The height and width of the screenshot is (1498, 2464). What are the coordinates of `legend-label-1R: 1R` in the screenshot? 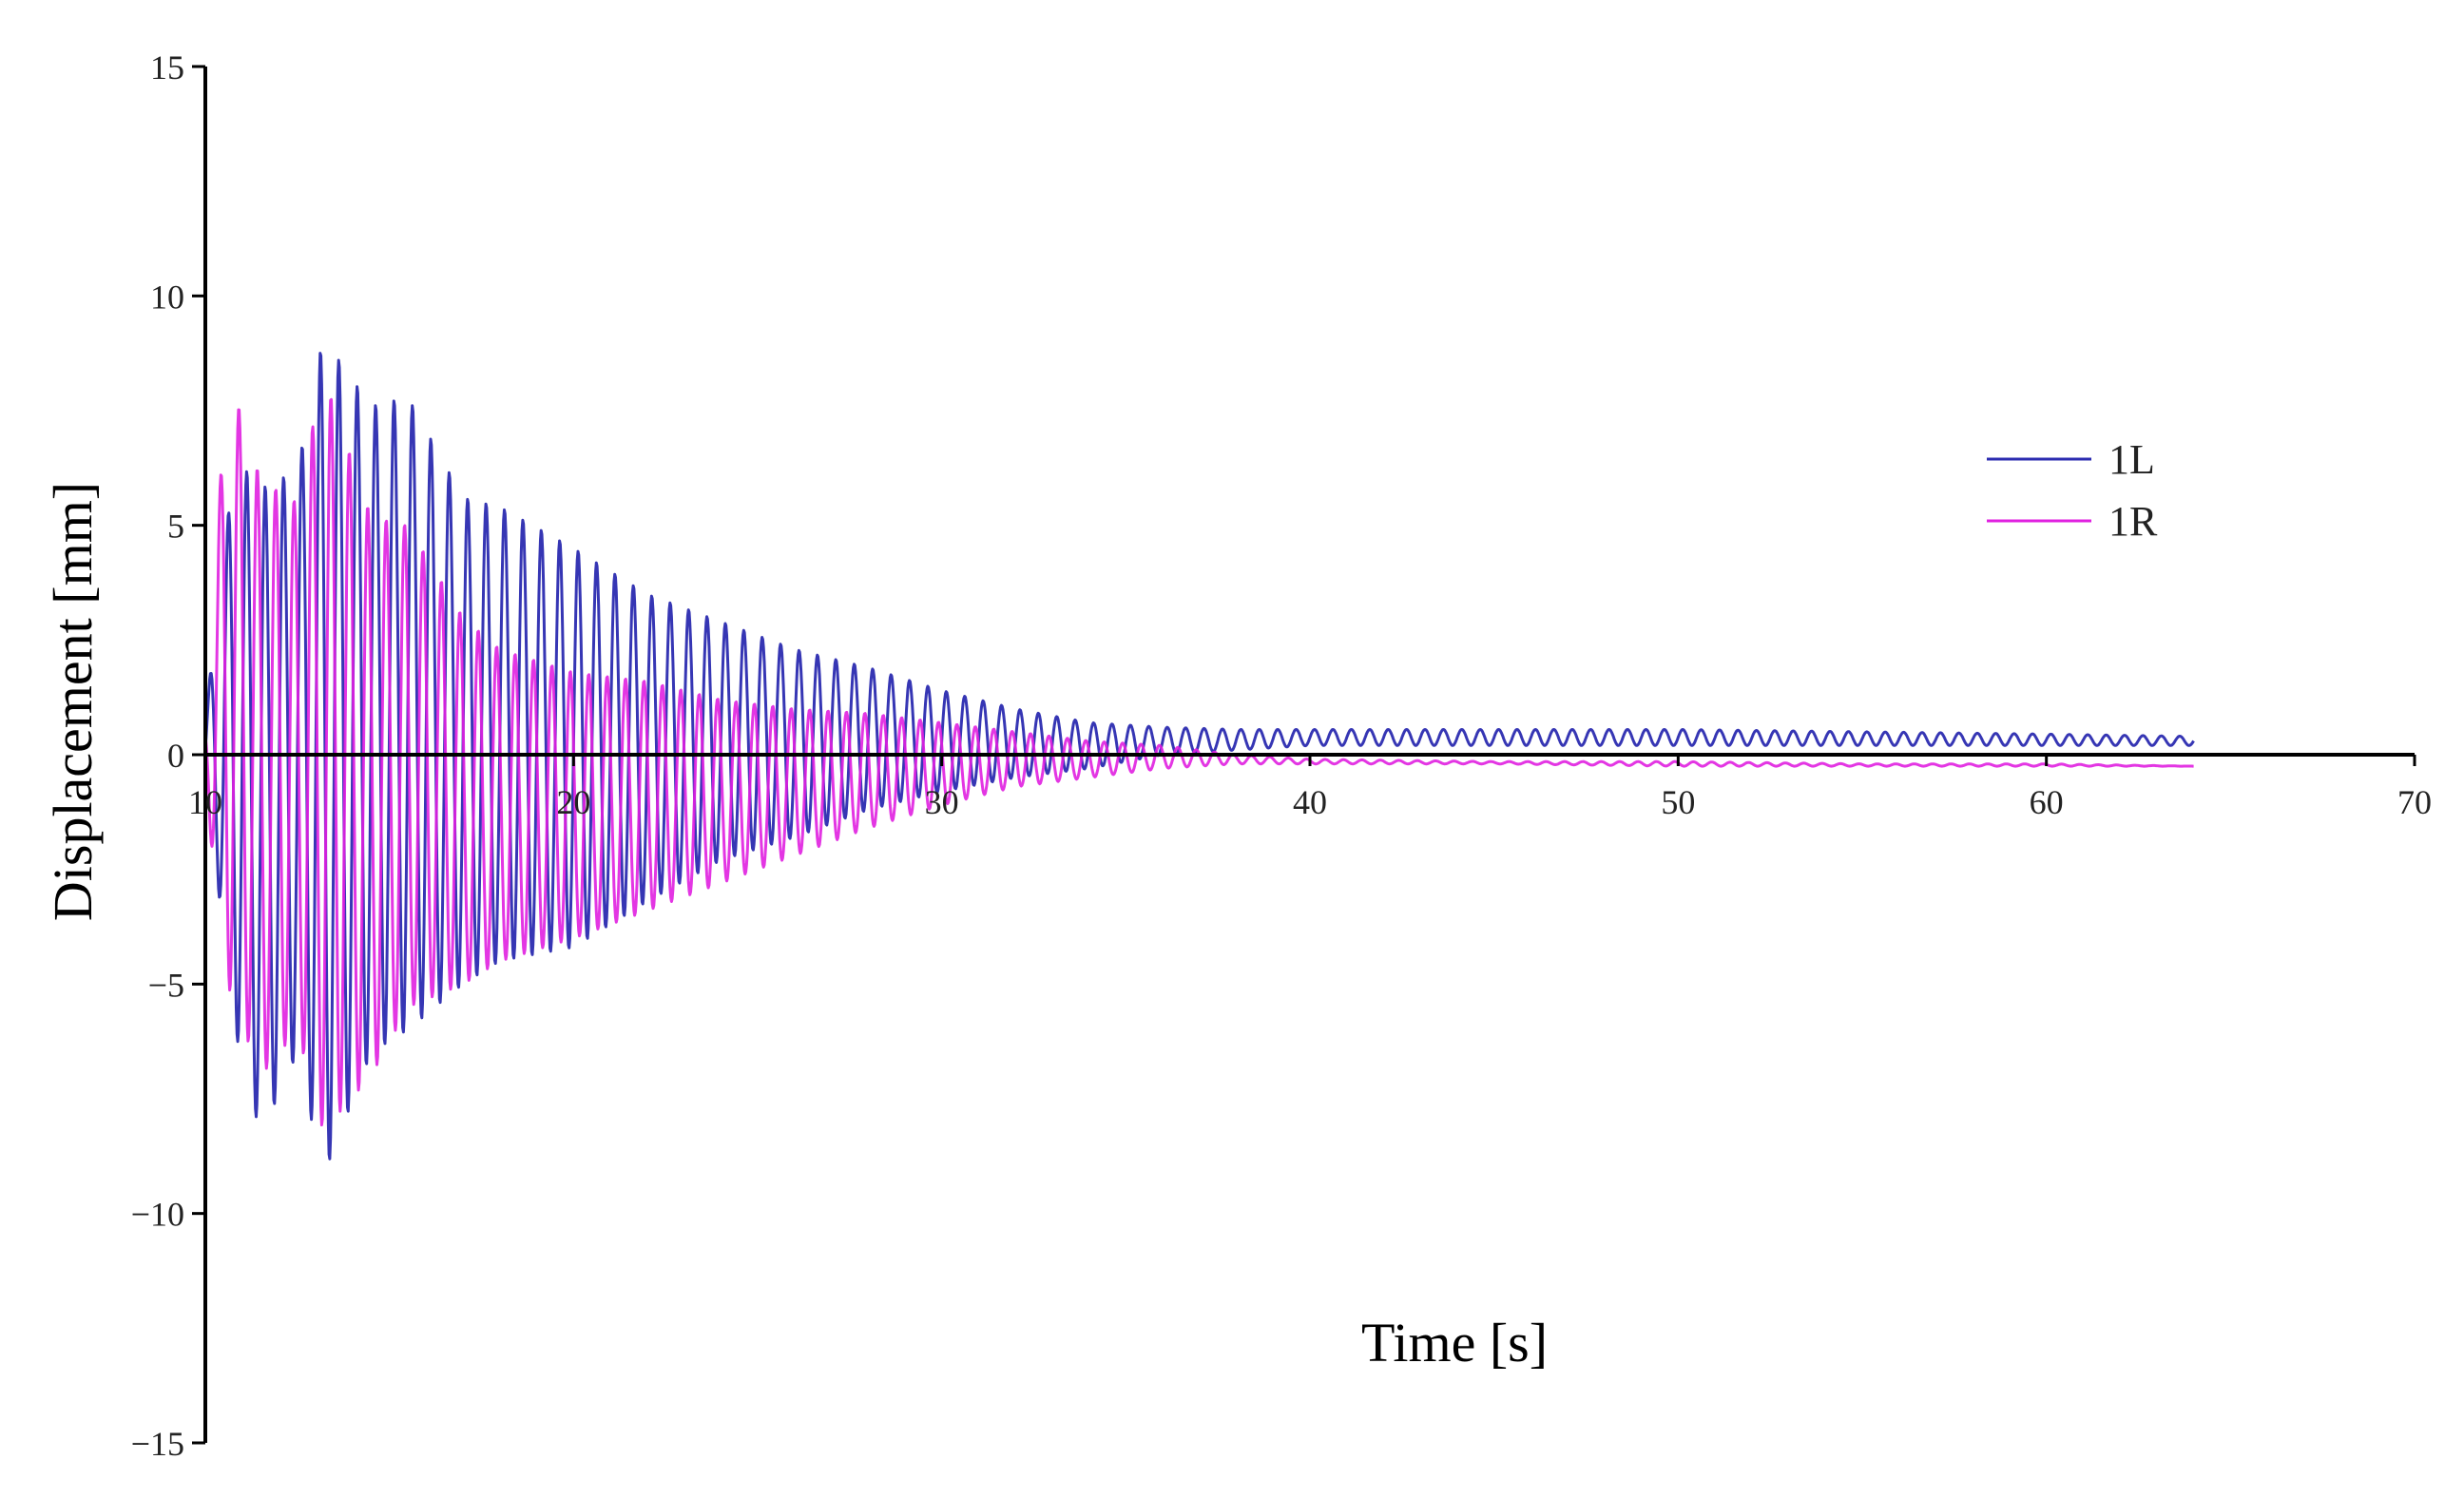 It's located at (2133, 521).